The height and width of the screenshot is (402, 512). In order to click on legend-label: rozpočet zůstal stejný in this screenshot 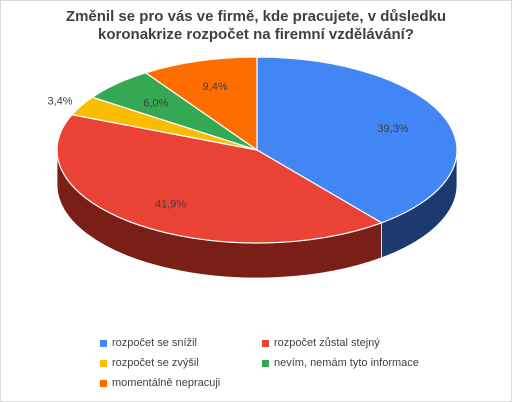, I will do `click(327, 343)`.